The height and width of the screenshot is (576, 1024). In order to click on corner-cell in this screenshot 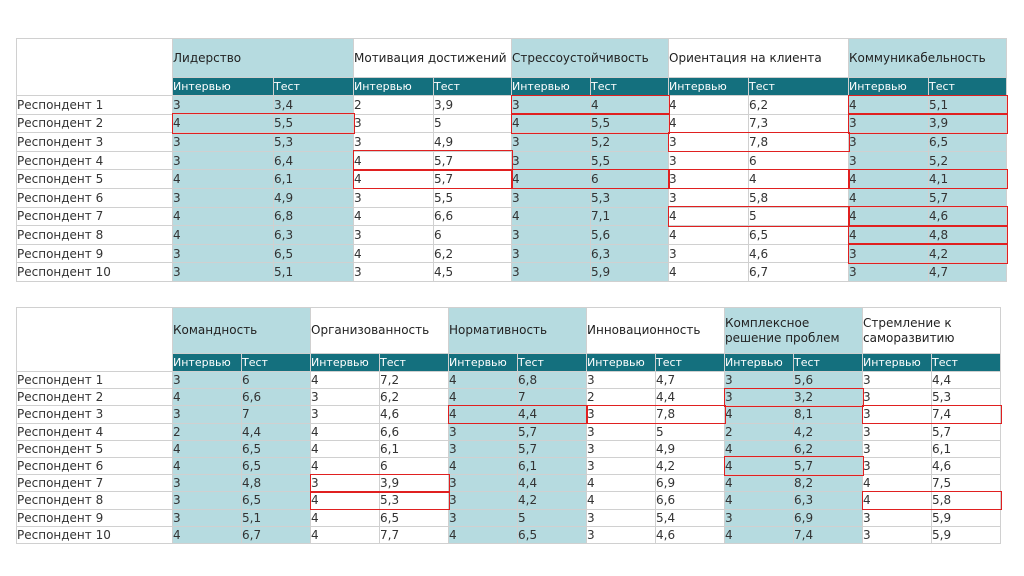, I will do `click(94, 67)`.